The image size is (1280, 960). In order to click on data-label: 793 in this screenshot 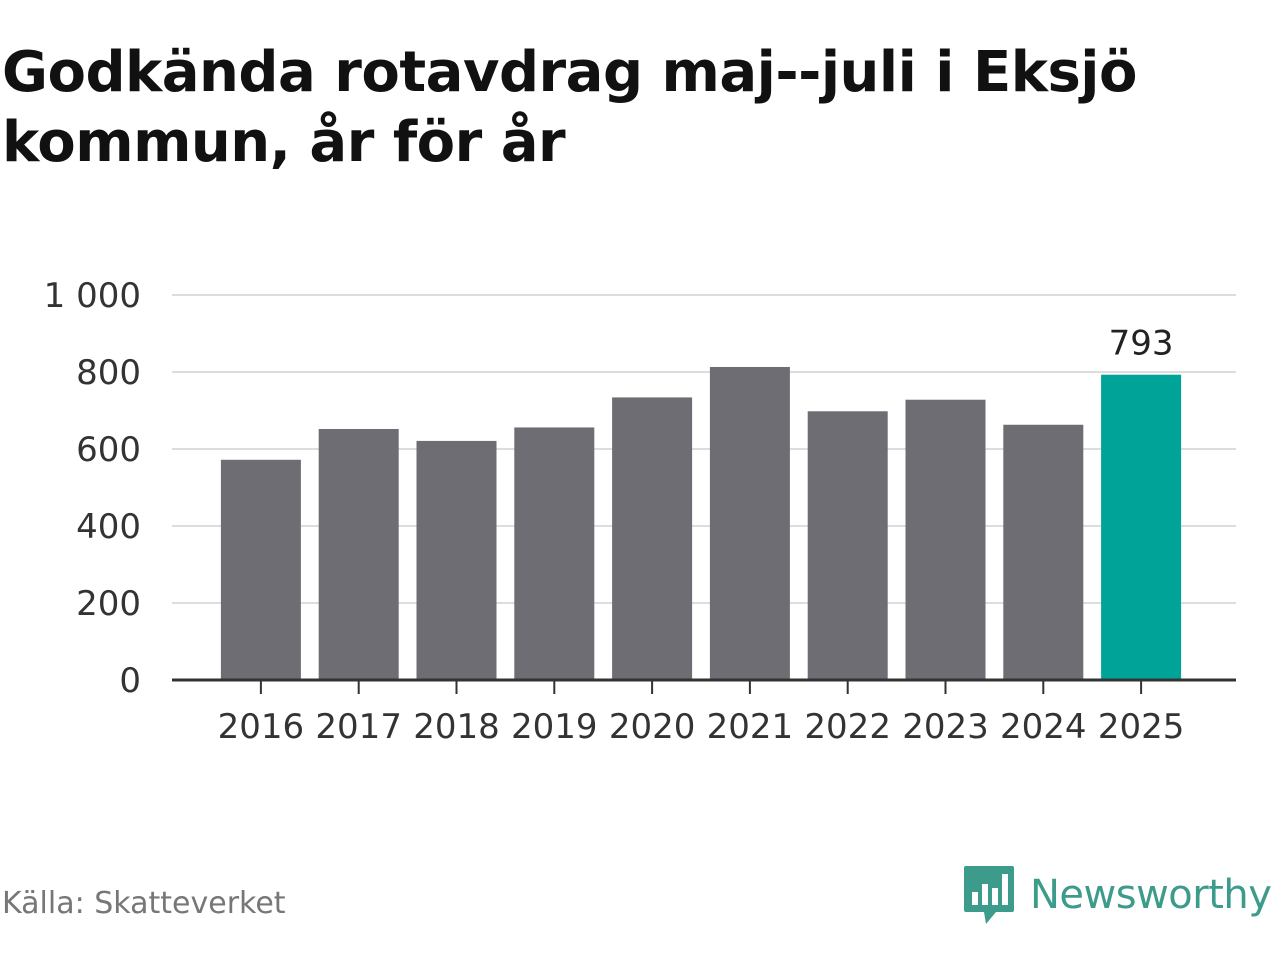, I will do `click(1141, 344)`.